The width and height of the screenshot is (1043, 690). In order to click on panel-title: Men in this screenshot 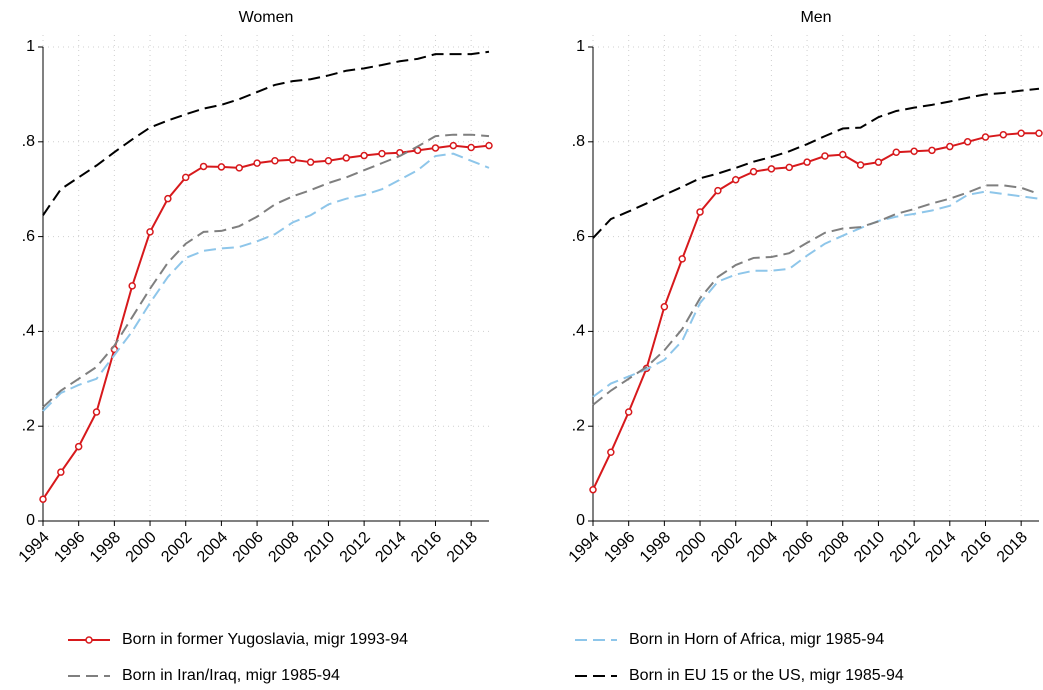, I will do `click(815, 17)`.